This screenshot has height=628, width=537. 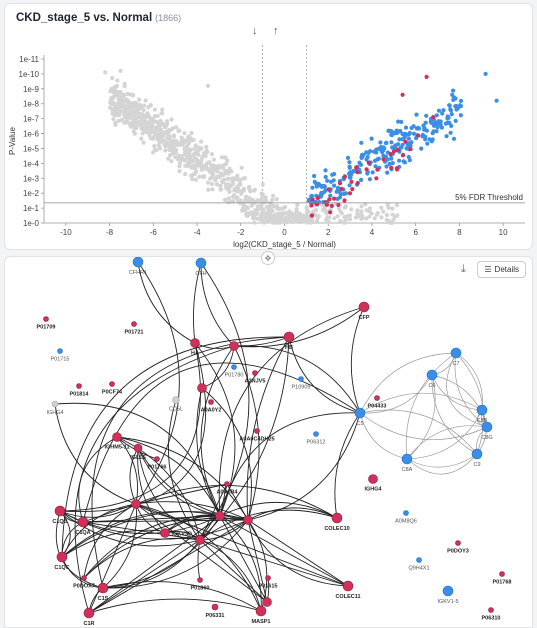 What do you see at coordinates (103, 588) in the screenshot?
I see `network-node-c1s` at bounding box center [103, 588].